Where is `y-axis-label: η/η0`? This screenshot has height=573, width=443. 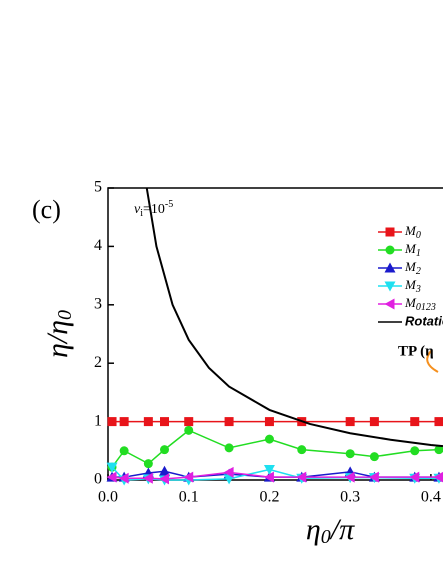
y-axis-label: η/η0 is located at coordinates (58, 334).